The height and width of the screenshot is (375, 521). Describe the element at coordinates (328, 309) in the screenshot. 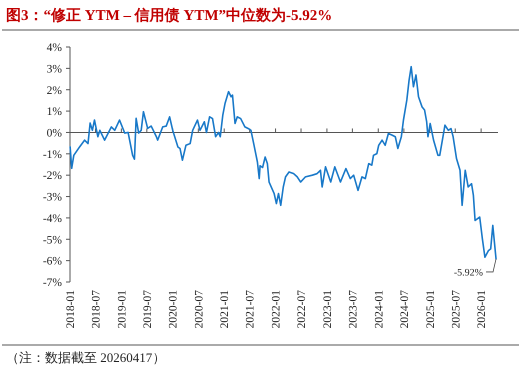

I see `x-tick-label: 2023-01` at that location.